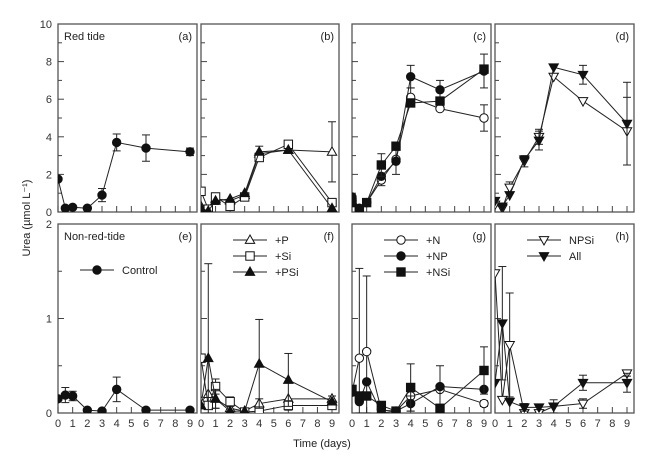 The height and width of the screenshot is (457, 667). Describe the element at coordinates (575, 257) in the screenshot. I see `legend-label: All` at that location.